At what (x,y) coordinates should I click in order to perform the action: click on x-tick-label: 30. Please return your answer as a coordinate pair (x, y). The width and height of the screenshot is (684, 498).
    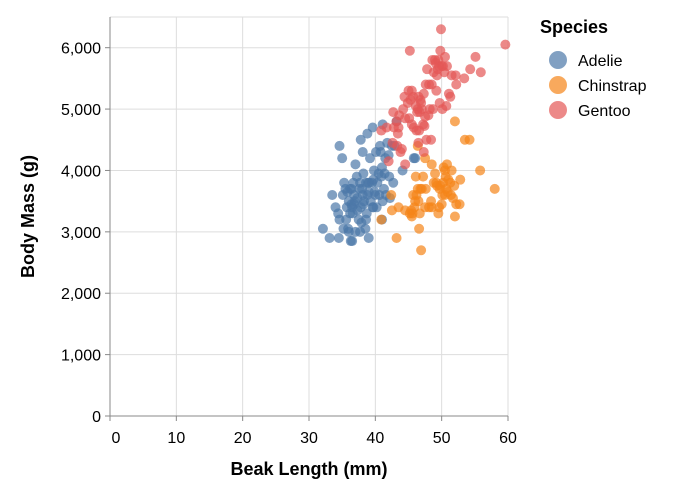
    Looking at the image, I should click on (309, 438).